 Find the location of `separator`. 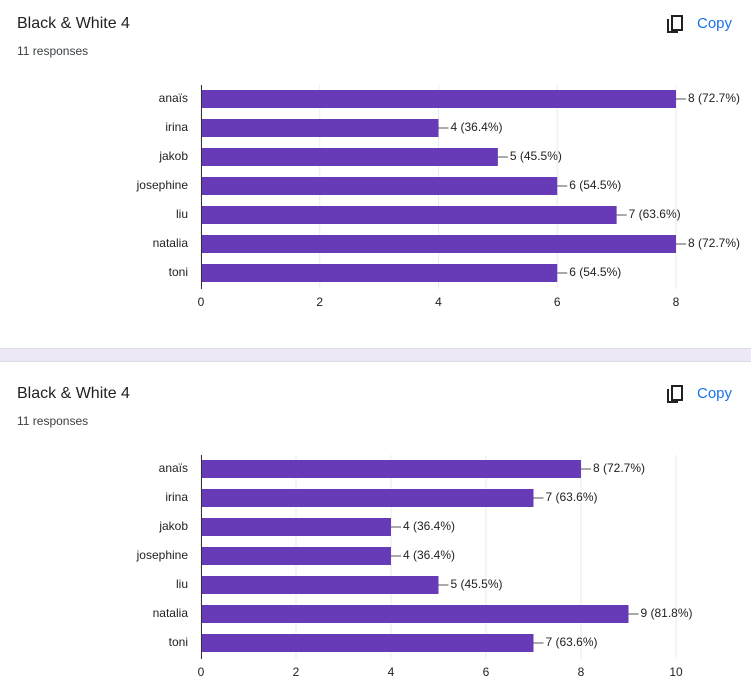

separator is located at coordinates (375, 355).